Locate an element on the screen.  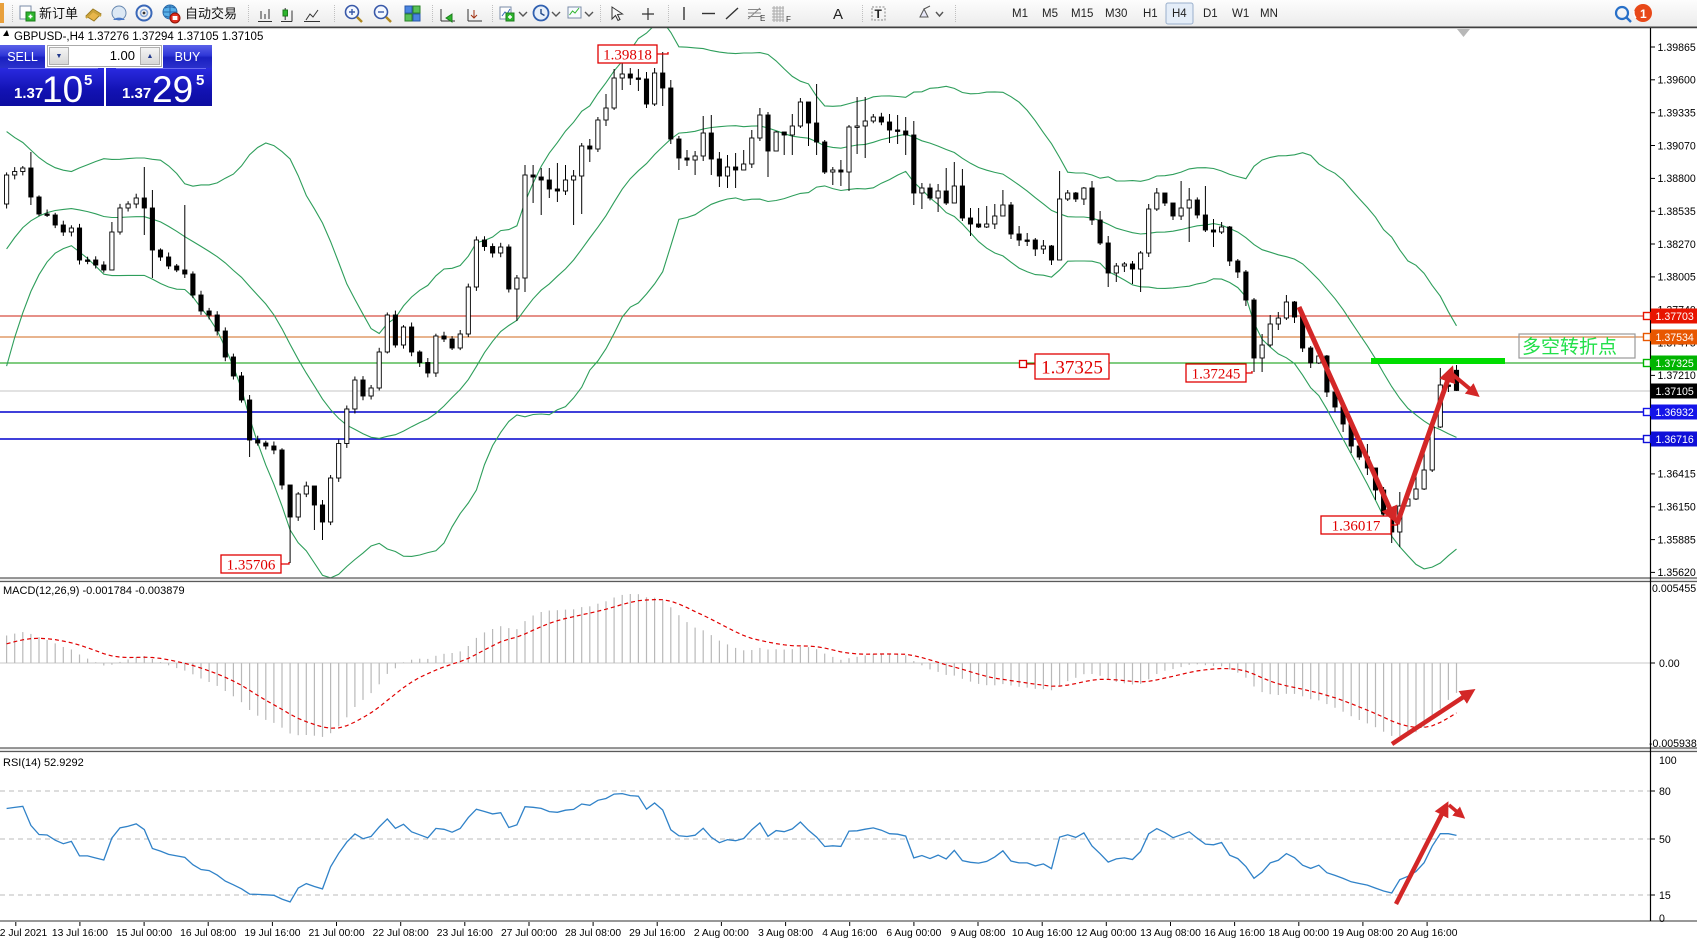
svg-text: 20 Aug 16:00 is located at coordinates (1427, 933).